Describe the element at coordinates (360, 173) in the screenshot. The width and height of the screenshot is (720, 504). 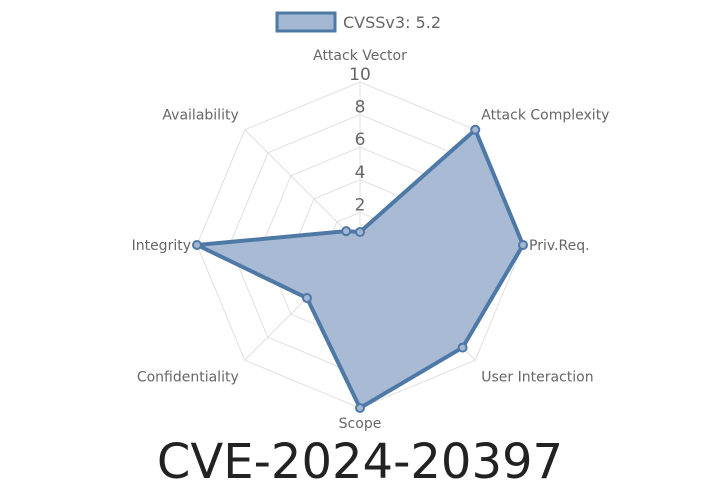
I see `tick-label-4: 4` at that location.